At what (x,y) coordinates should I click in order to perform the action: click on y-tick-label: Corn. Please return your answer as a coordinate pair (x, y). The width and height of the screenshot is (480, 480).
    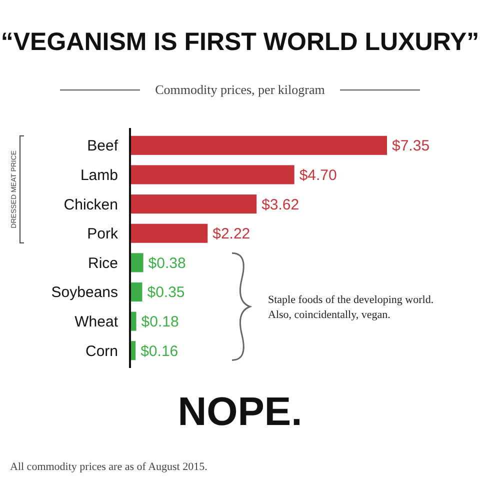
    Looking at the image, I should click on (101, 351).